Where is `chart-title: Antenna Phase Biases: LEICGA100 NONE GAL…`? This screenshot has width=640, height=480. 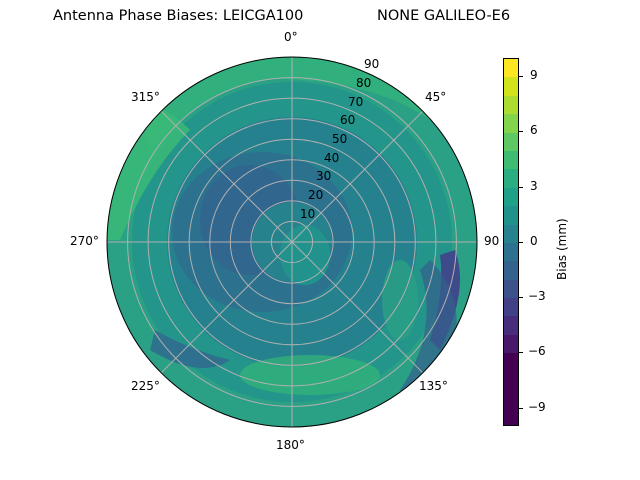 chart-title: Antenna Phase Biases: LEICGA100 NONE GAL… is located at coordinates (290, 32).